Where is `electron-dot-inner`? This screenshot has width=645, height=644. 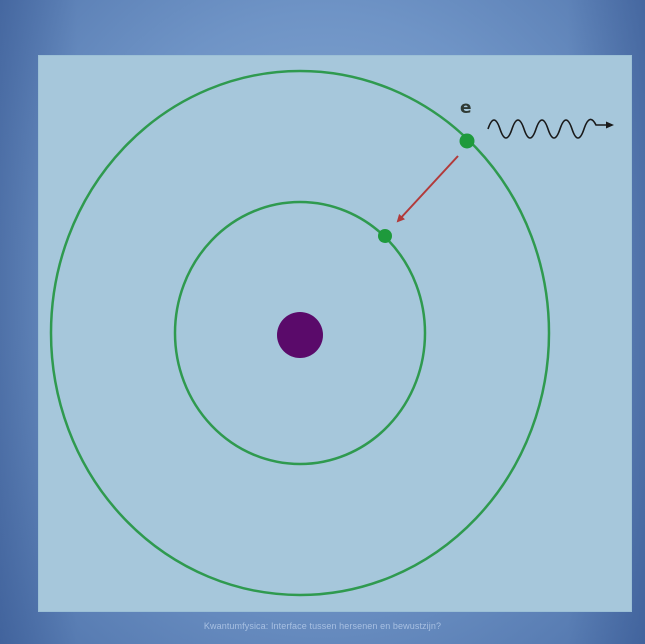
electron-dot-inner is located at coordinates (385, 236).